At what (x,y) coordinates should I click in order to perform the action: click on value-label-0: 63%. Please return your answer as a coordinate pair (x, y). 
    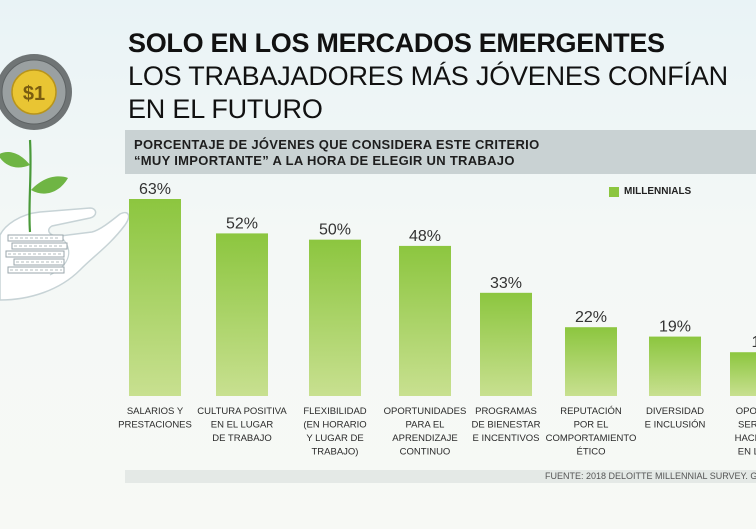
    Looking at the image, I should click on (155, 189).